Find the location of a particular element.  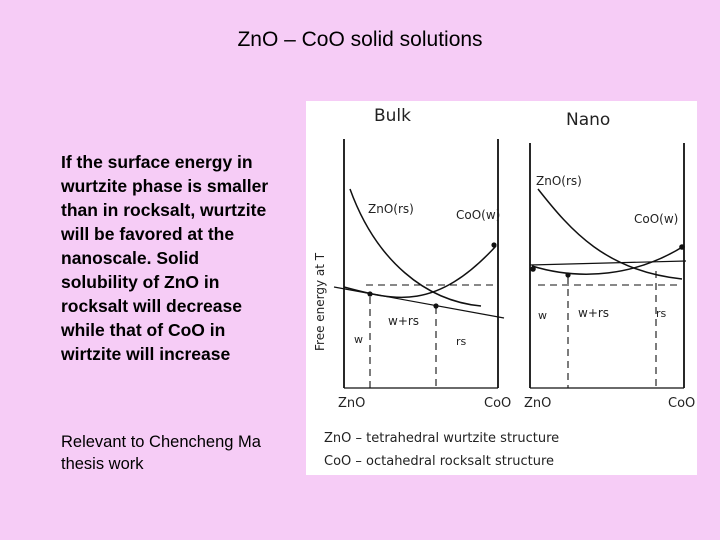

bulk-panel: ZnO(rs) CoO(w) w w+rs rs ZnO CoO is located at coordinates (422, 275).